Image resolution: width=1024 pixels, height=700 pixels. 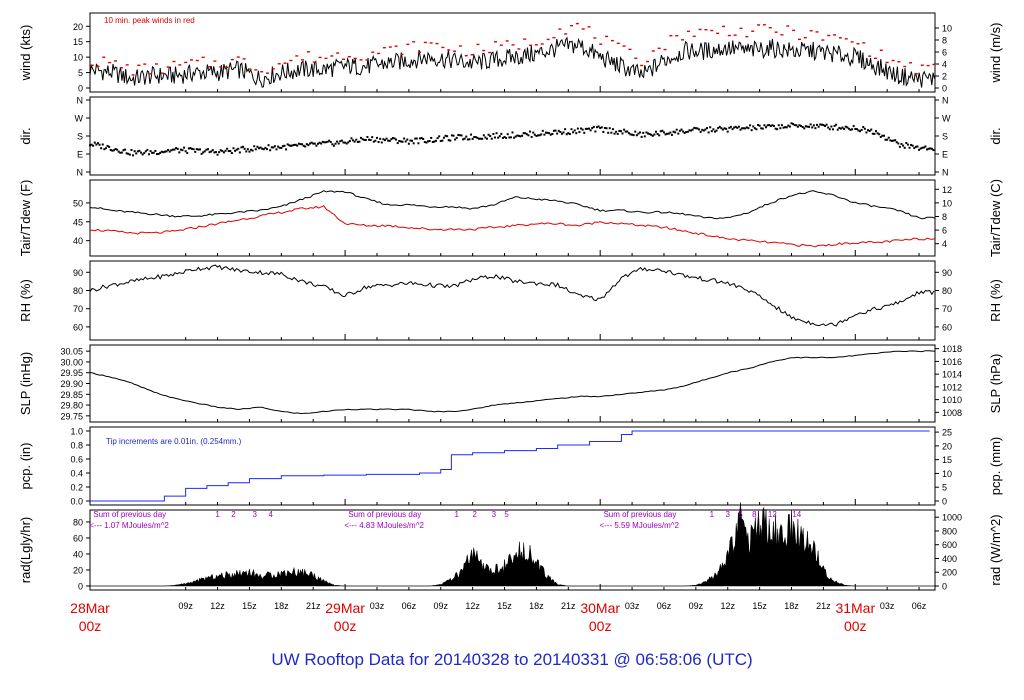 What do you see at coordinates (952, 387) in the screenshot?
I see `y-tick-label: 1012` at bounding box center [952, 387].